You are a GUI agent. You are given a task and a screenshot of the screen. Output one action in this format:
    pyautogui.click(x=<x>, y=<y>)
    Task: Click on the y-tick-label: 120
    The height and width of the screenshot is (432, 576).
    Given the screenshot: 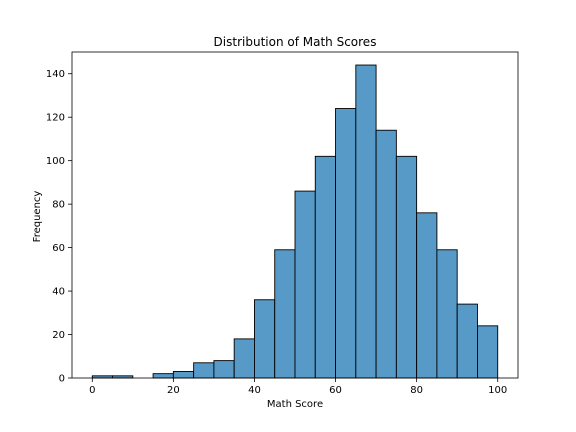 What is the action you would take?
    pyautogui.click(x=55, y=118)
    